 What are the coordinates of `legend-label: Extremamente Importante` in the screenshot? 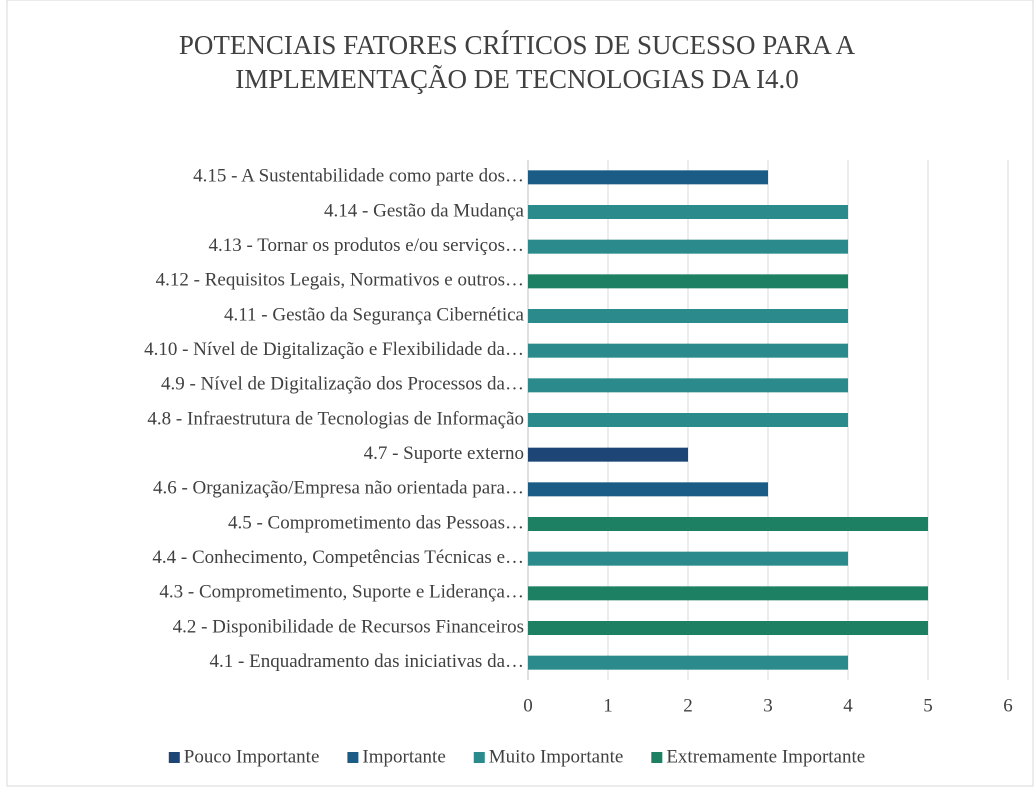 It's located at (765, 756).